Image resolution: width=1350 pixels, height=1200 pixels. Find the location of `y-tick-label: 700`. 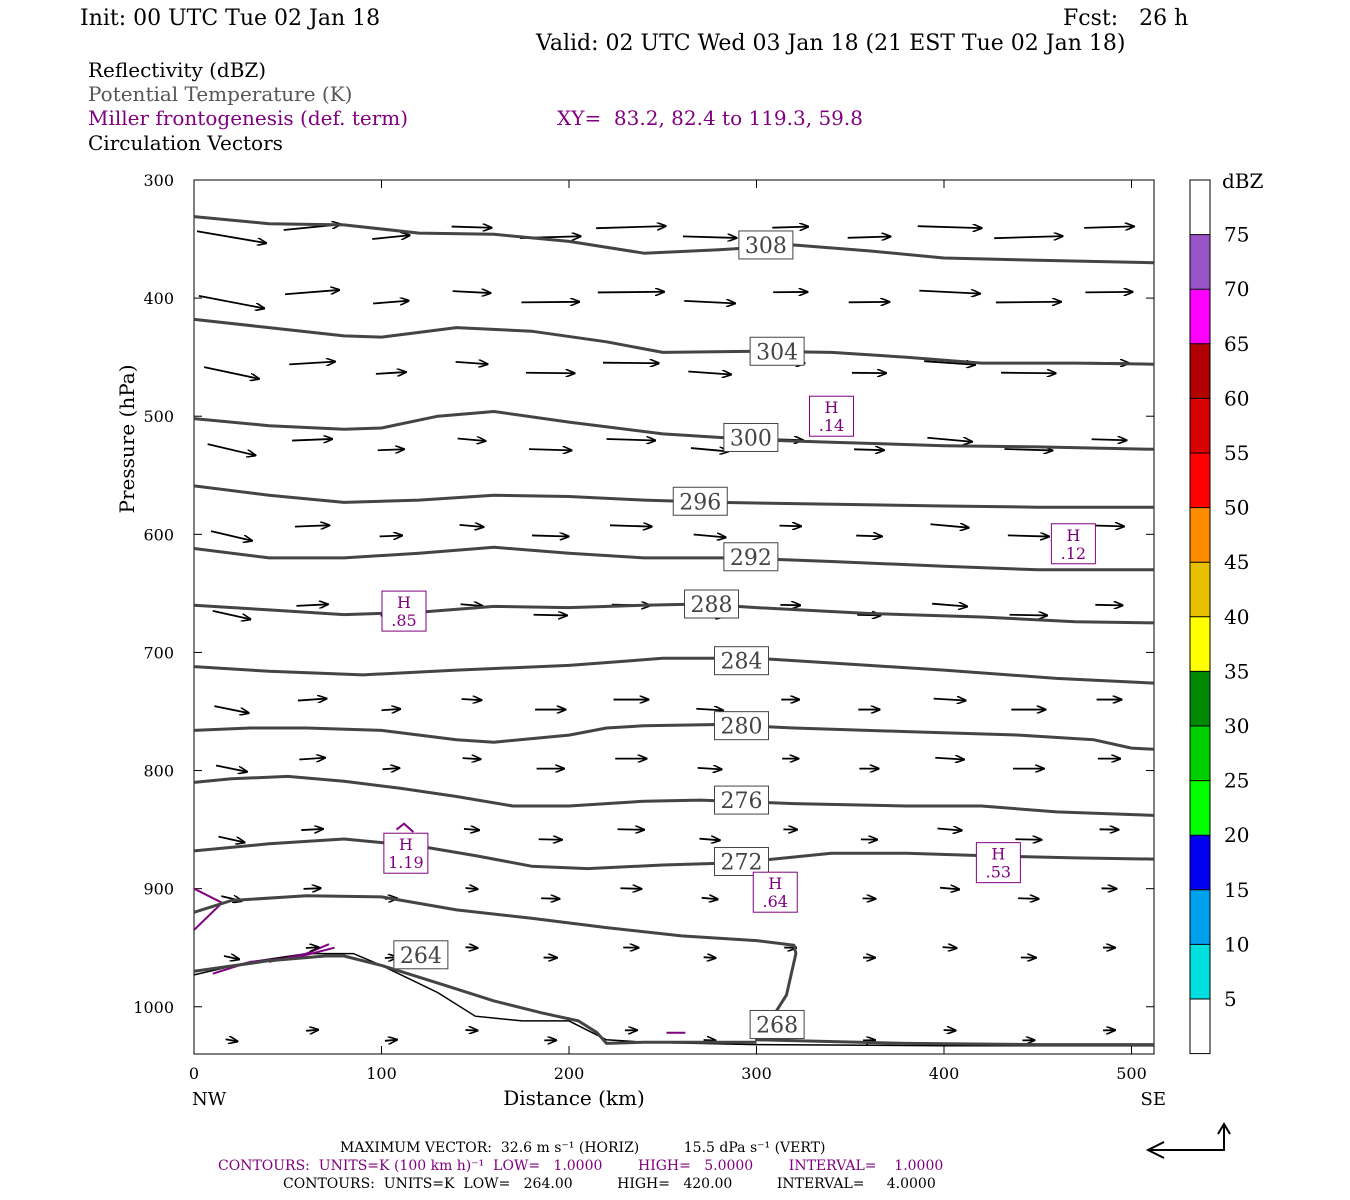

y-tick-label: 700 is located at coordinates (158, 652).